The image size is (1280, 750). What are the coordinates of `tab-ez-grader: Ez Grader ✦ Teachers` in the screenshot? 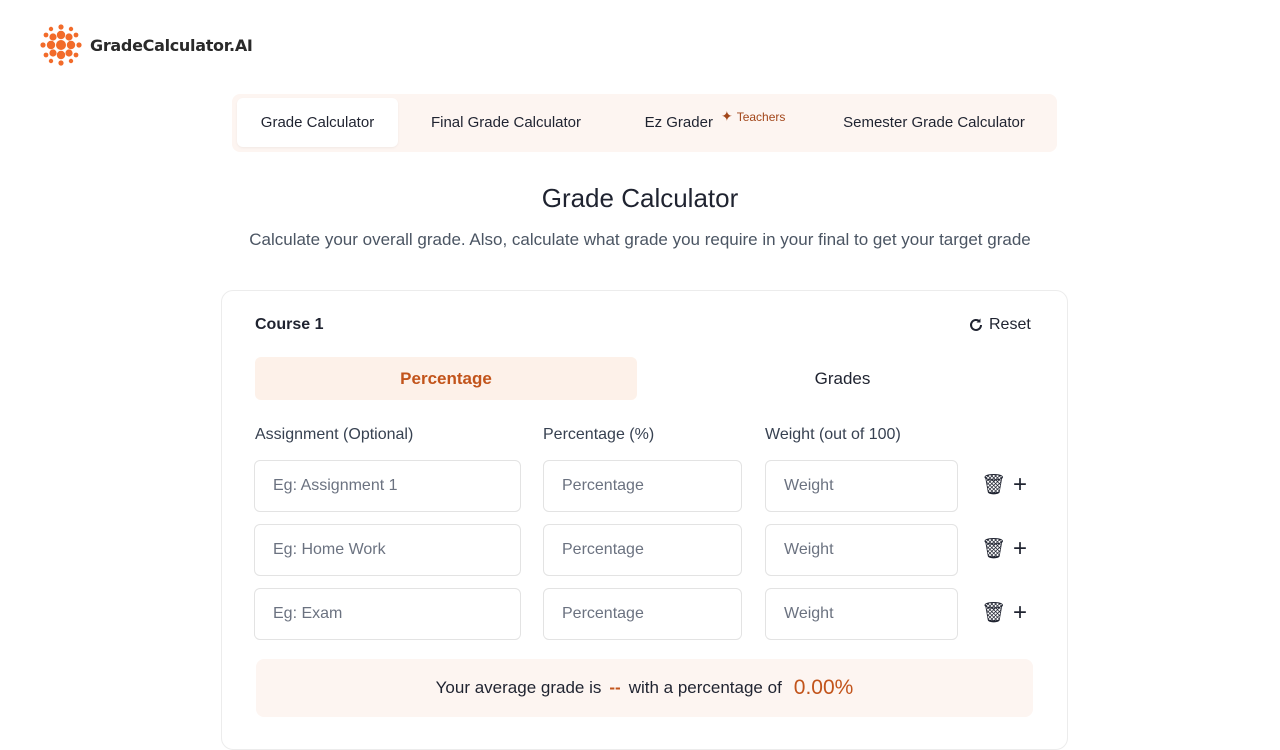 It's located at (715, 122).